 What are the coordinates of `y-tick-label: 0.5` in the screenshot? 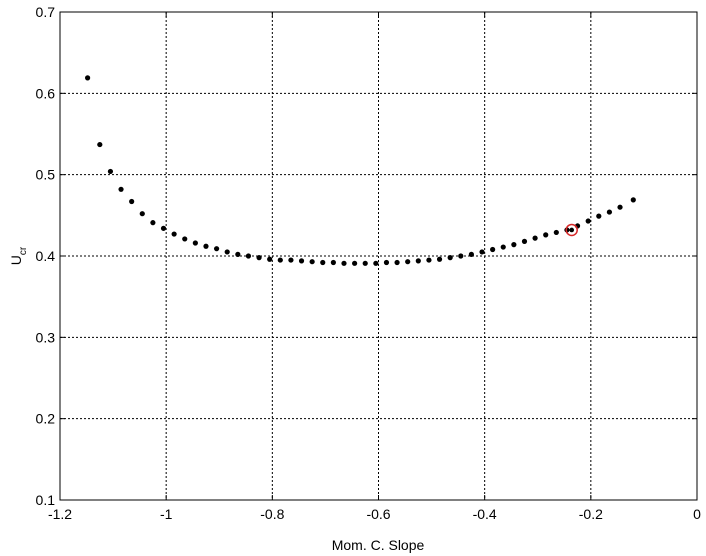 It's located at (46, 175).